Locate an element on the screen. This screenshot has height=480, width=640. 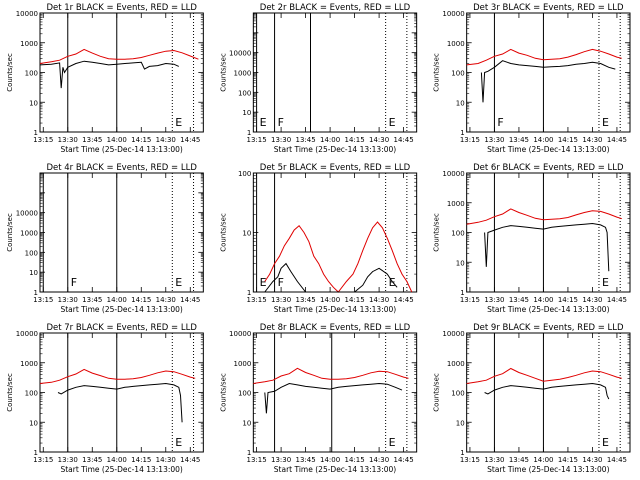
panel-title: Det 1r BLACK = Events, RED = LLD is located at coordinates (121, 8).